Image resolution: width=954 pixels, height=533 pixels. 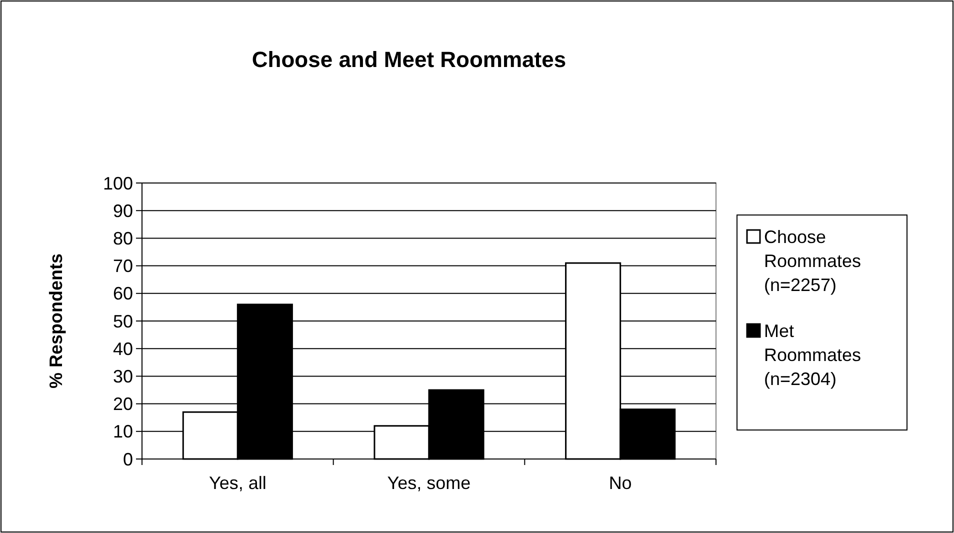 I want to click on y-tick-label: 40, so click(x=122, y=348).